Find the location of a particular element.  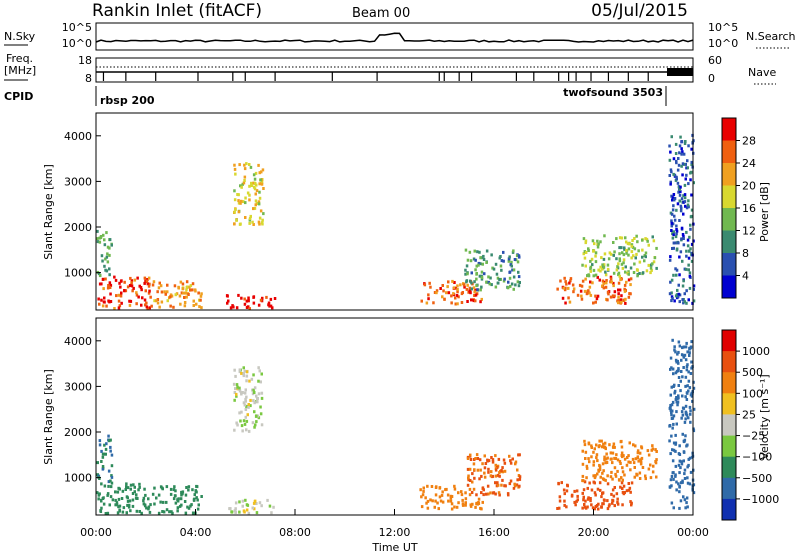

power-colorbar-segment is located at coordinates (729, 287).